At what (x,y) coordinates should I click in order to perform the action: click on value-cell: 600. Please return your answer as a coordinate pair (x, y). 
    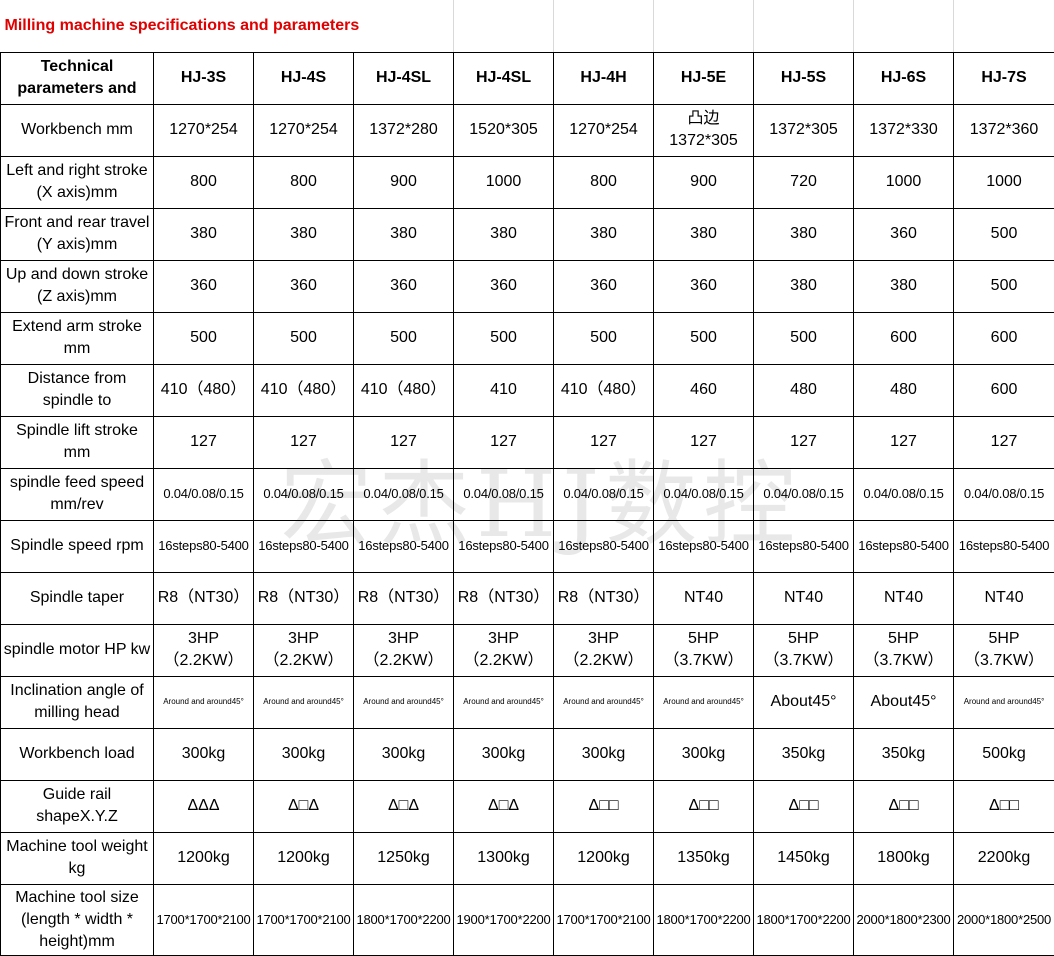
    Looking at the image, I should click on (1004, 338).